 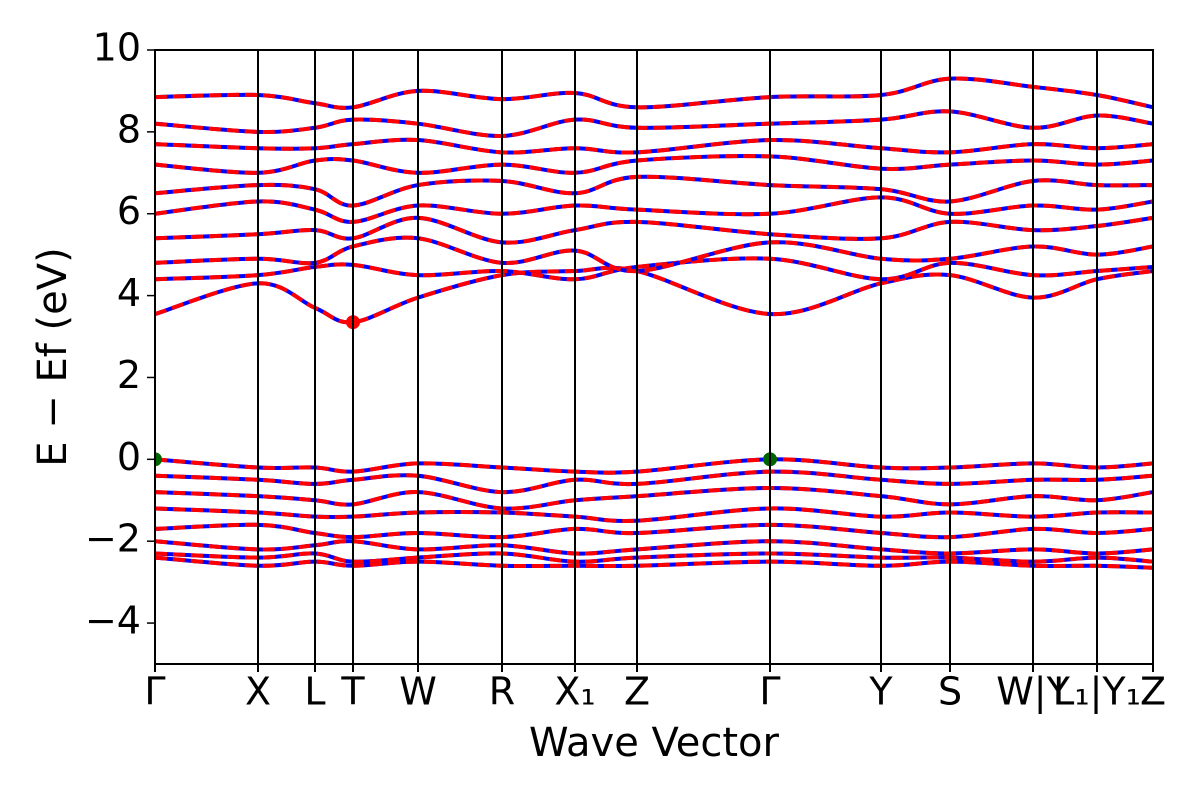 I want to click on vbm-marker, so click(x=158, y=459).